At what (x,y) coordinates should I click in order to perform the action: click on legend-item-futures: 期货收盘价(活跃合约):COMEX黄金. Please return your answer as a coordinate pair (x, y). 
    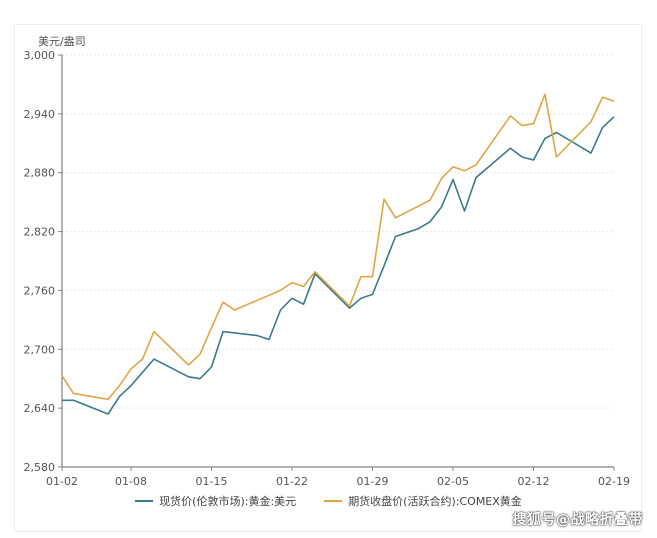
    Looking at the image, I should click on (423, 501).